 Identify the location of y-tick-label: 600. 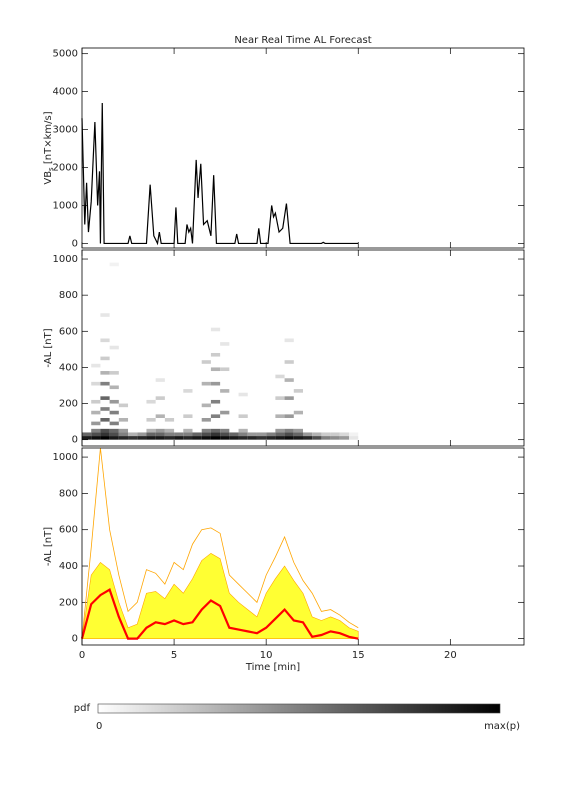
(68, 530).